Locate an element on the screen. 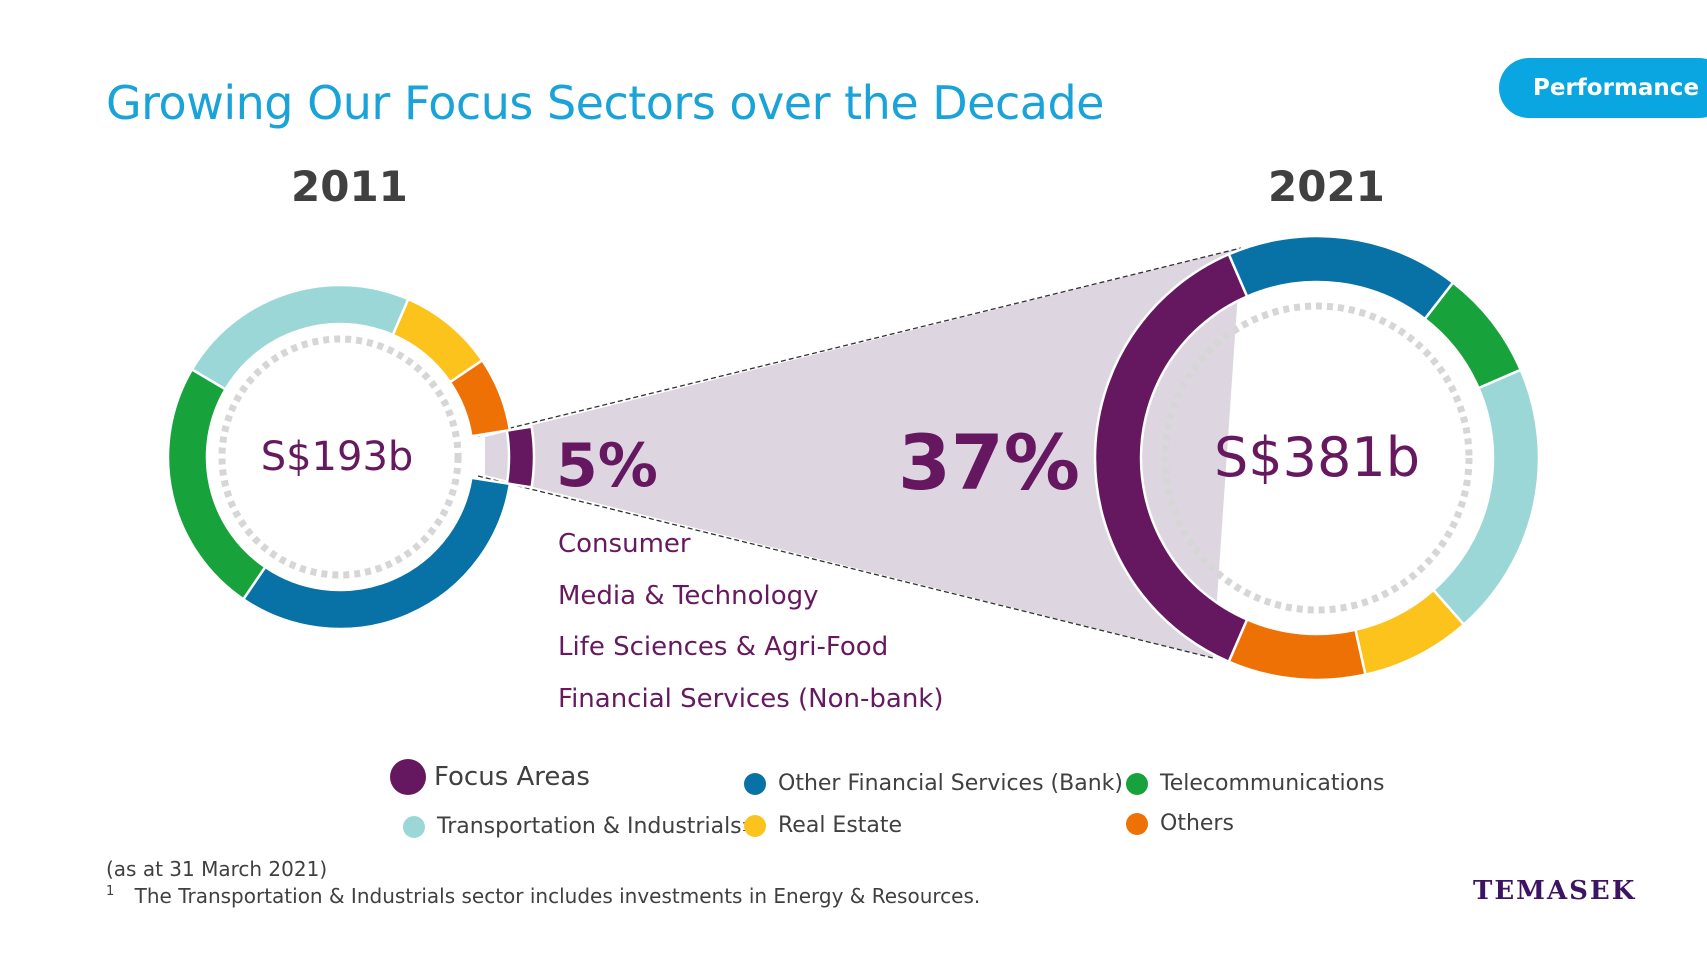 Image resolution: width=1707 pixels, height=960 pixels. legend-telecom: Telecommunications is located at coordinates (1255, 783).